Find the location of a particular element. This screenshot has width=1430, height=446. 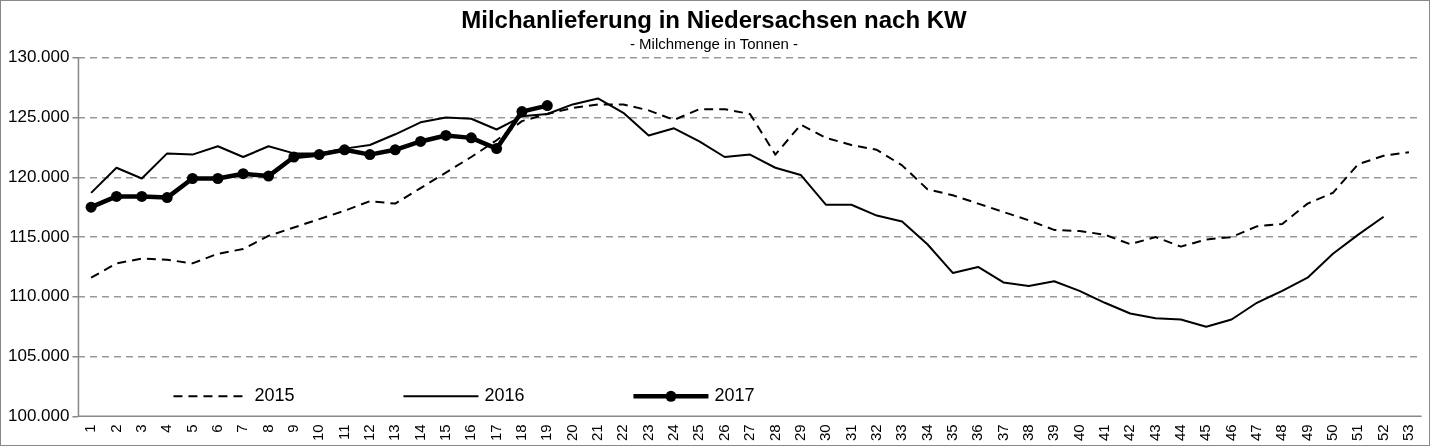

x-tick-label: 52 is located at coordinates (1382, 432).